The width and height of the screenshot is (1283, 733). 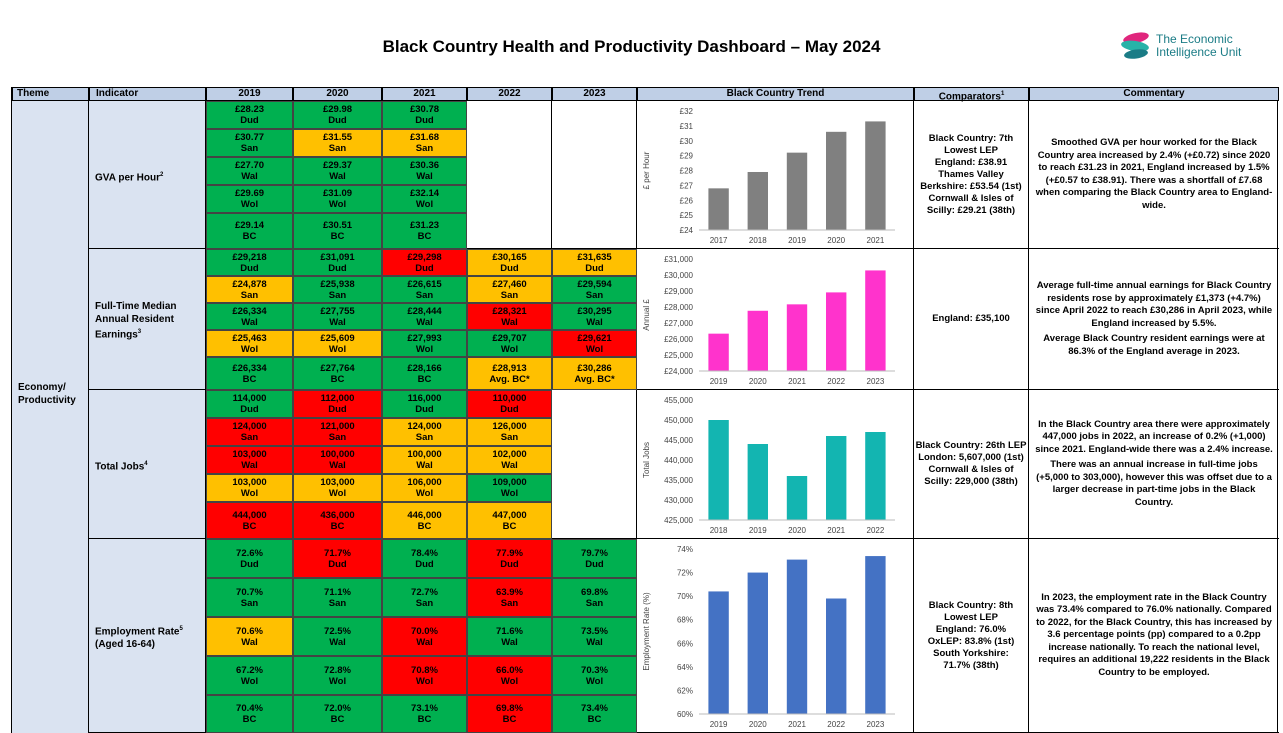 I want to click on value-cell: £31.09 Wol, so click(x=337, y=199).